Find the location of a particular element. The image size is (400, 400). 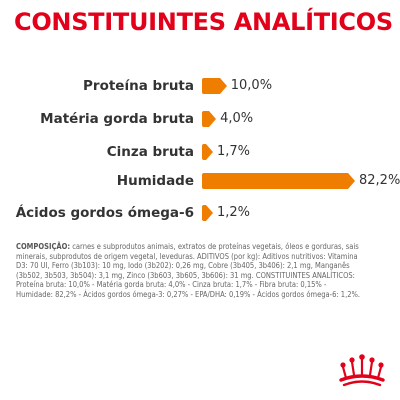

constituent-label: Ácidos gordos ómega-6 is located at coordinates (104, 213).